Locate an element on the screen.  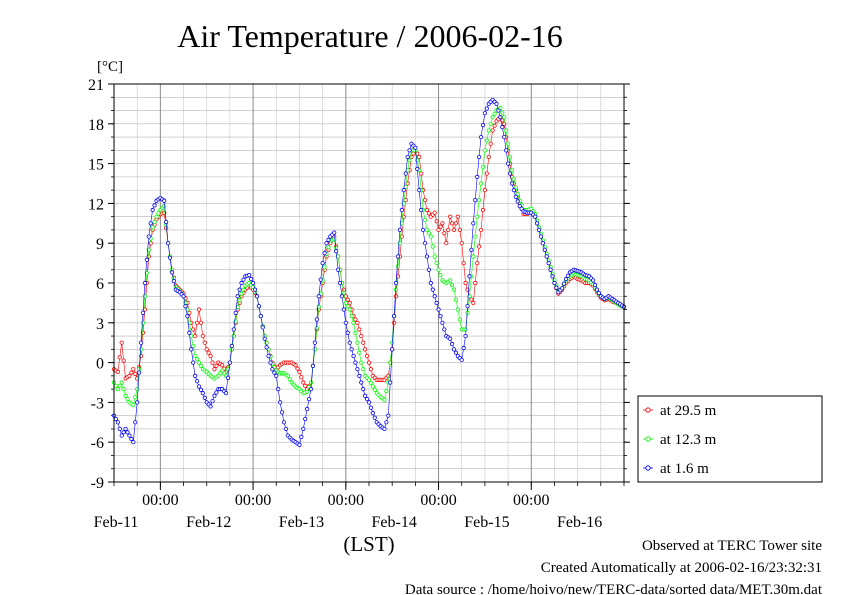
y-tick-label: 3 is located at coordinates (100, 324).